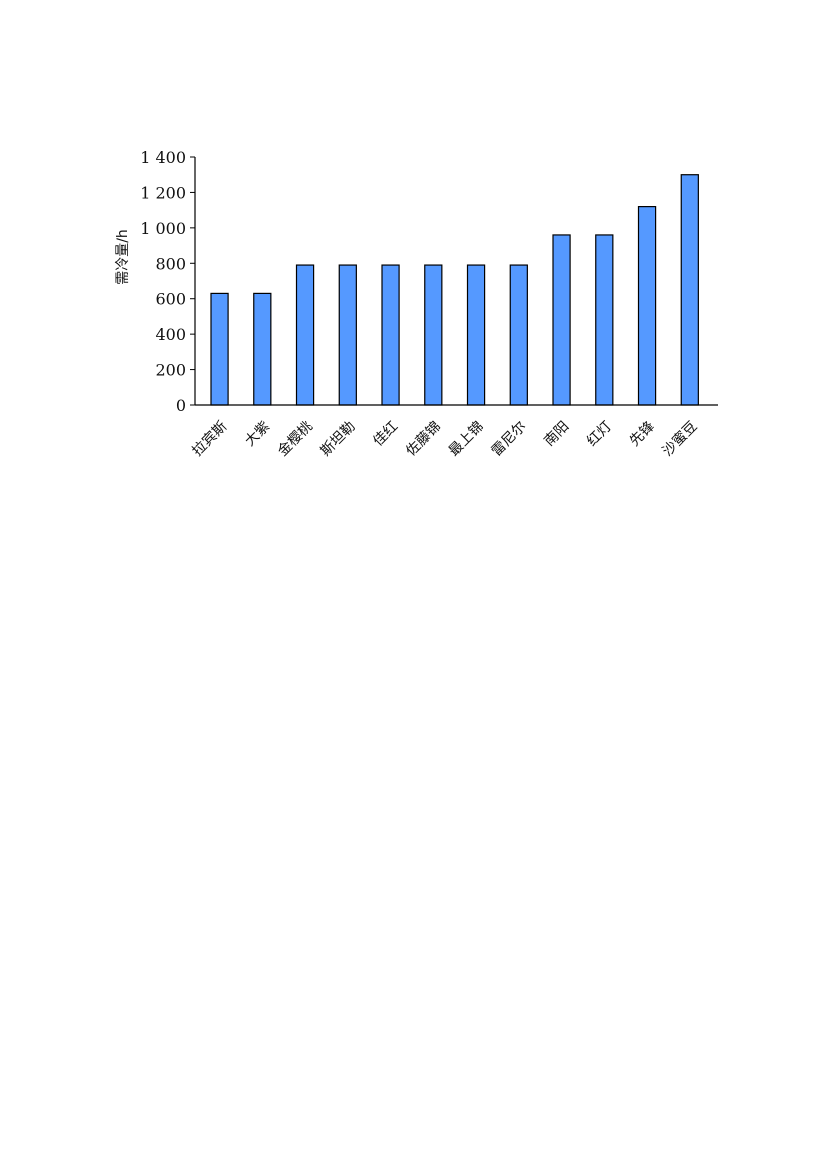 This screenshot has width=827, height=1169. I want to click on bars, so click(454, 290).